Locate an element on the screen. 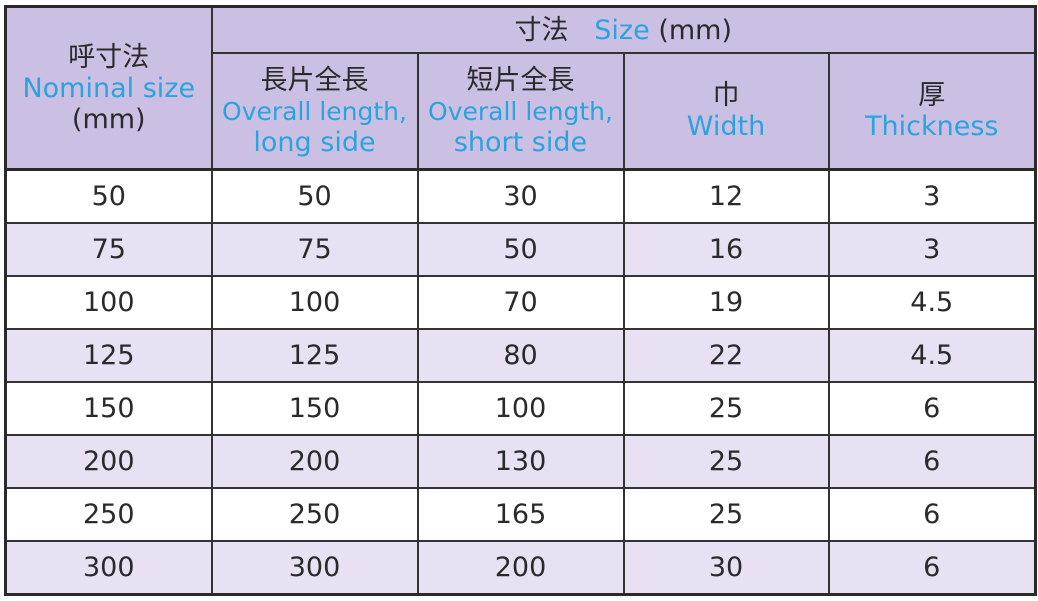 This screenshot has width=1038, height=601. size-en: Size is located at coordinates (622, 30).